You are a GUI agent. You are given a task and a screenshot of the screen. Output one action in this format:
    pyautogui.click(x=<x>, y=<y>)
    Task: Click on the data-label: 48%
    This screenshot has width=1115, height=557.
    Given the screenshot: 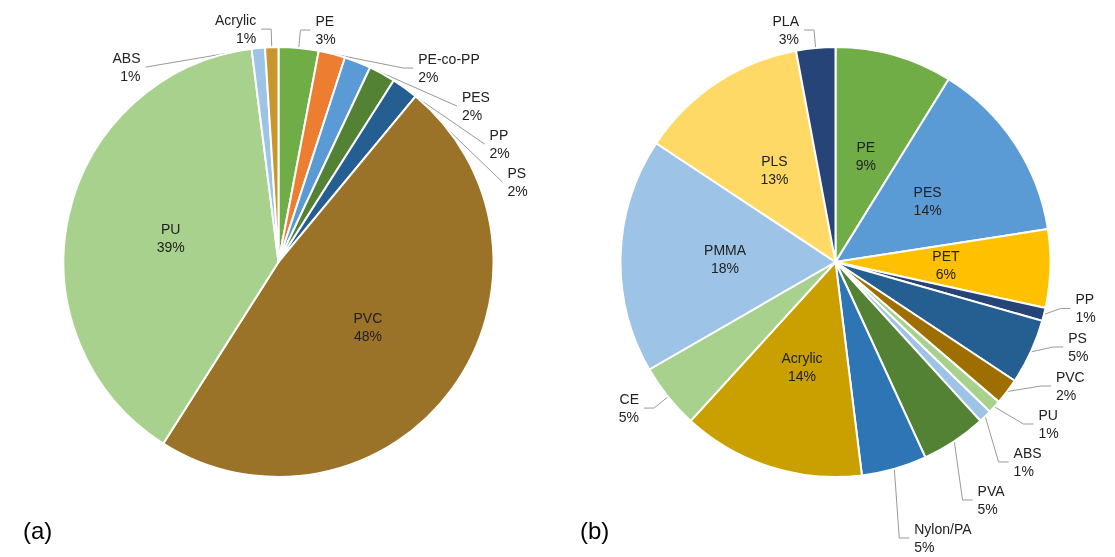 What is the action you would take?
    pyautogui.click(x=367, y=335)
    